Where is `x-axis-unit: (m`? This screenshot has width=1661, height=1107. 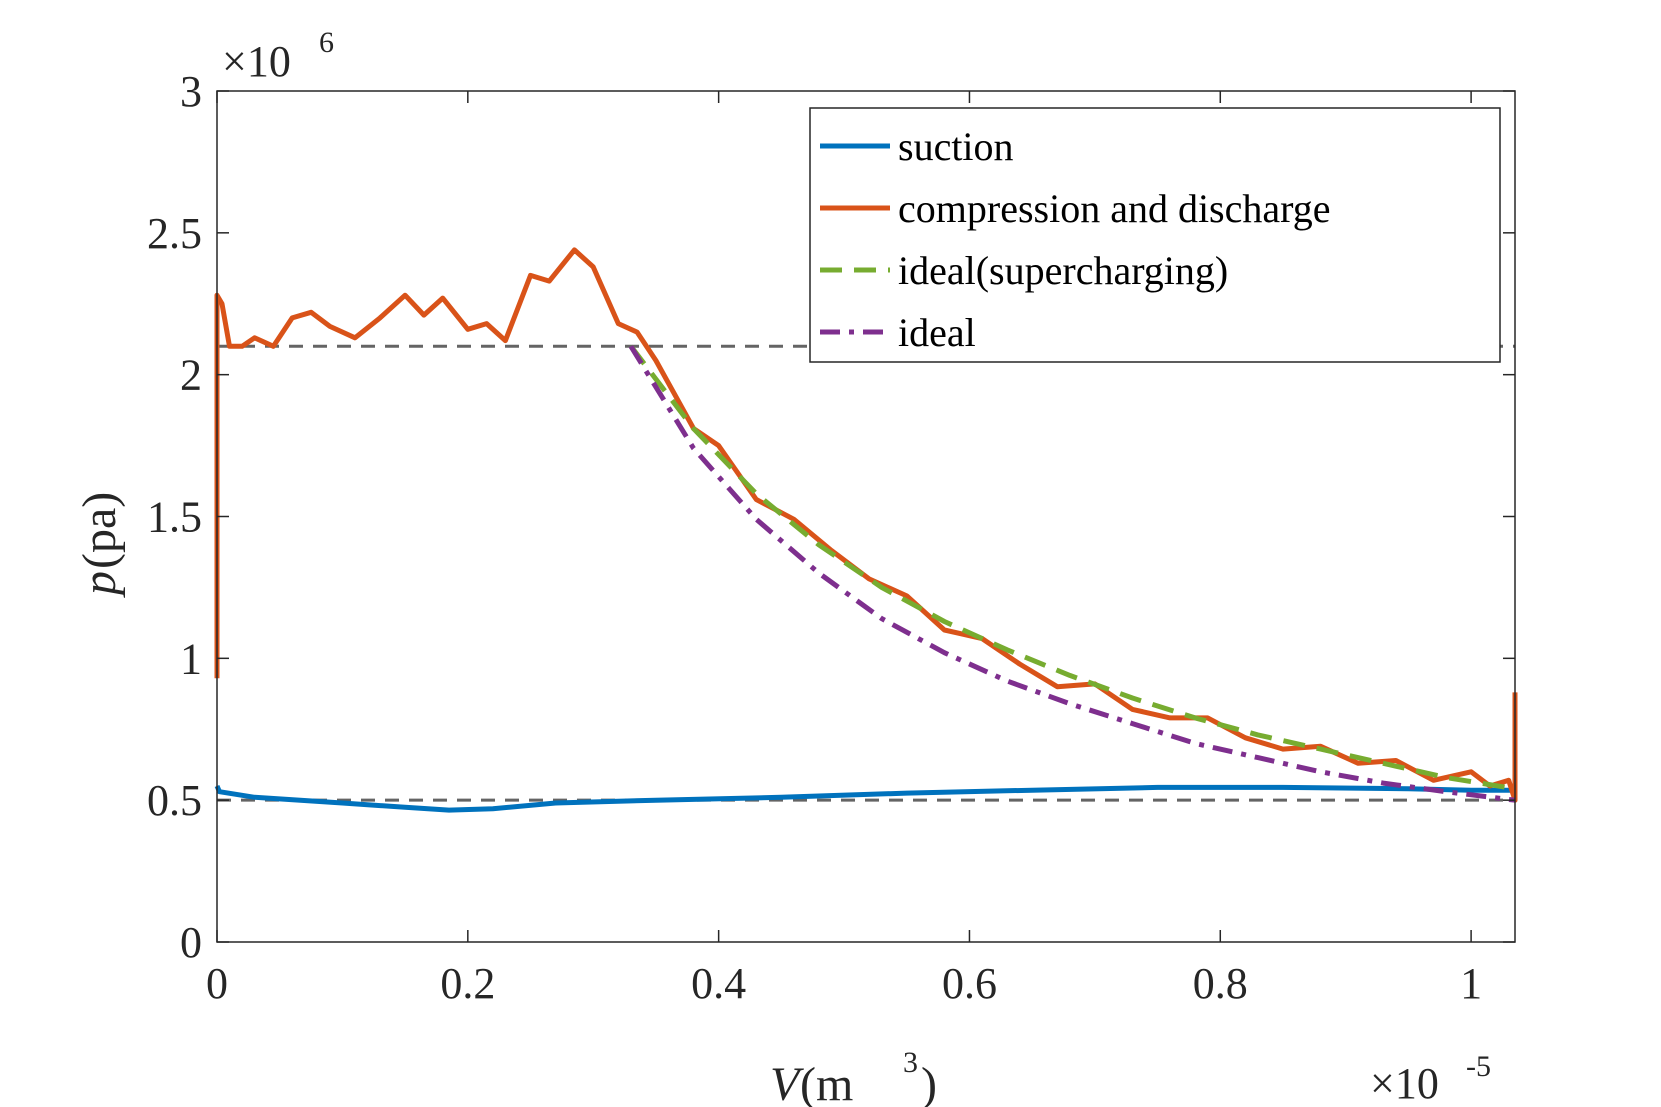 x-axis-unit: (m is located at coordinates (826, 1082).